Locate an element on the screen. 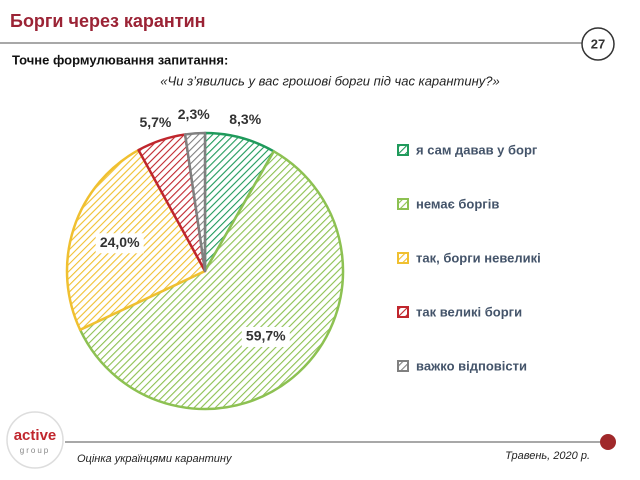  data-label: 8,3% is located at coordinates (245, 119).